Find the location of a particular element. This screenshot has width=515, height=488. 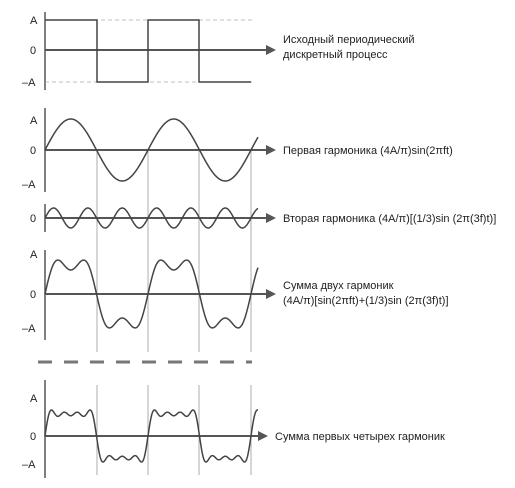

panel-sum4-label-zero: 0 is located at coordinates (33, 437).